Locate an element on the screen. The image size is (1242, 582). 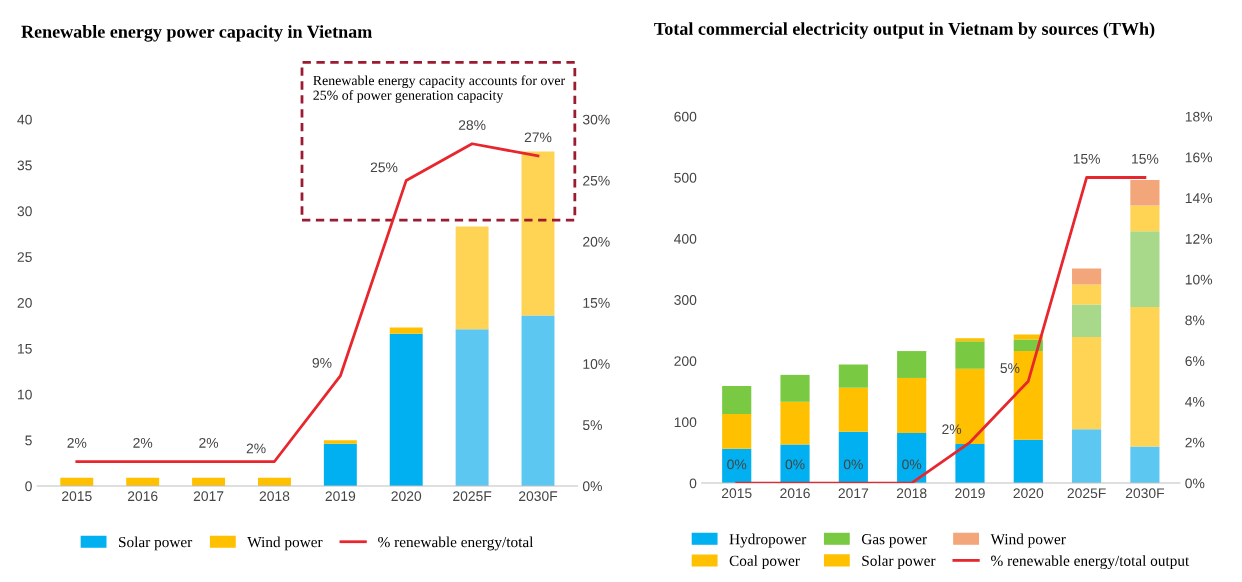
y2-tick-label: 20% is located at coordinates (596, 241).